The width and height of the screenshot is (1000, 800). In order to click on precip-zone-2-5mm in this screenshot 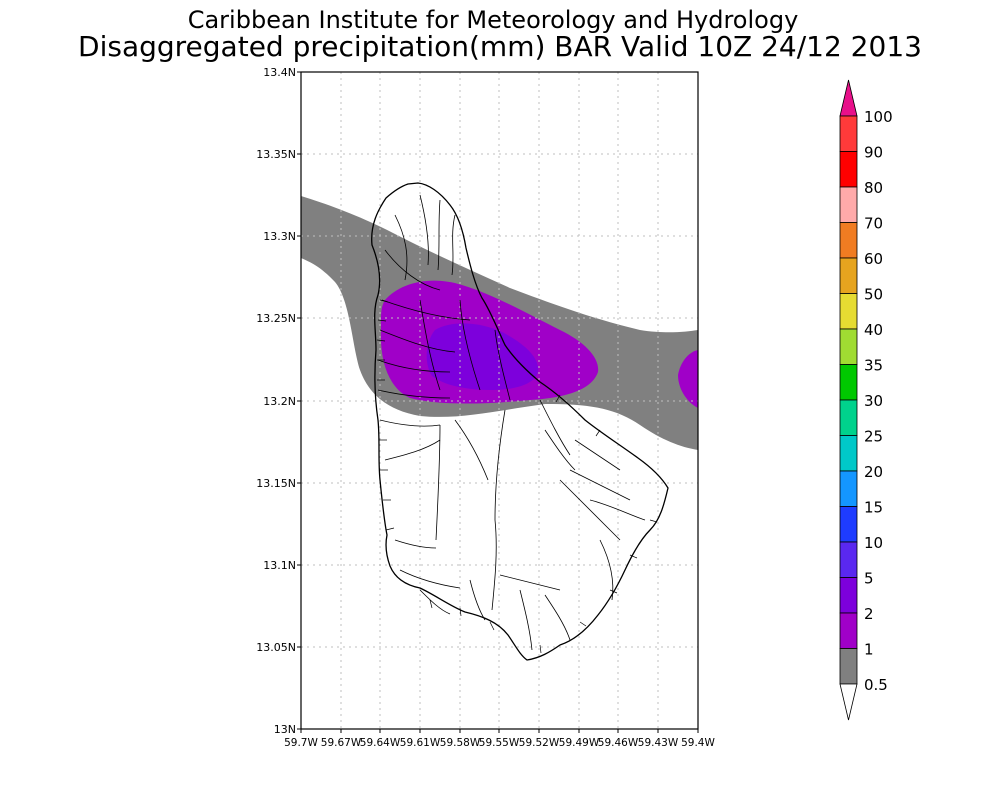, I will do `click(482, 356)`.